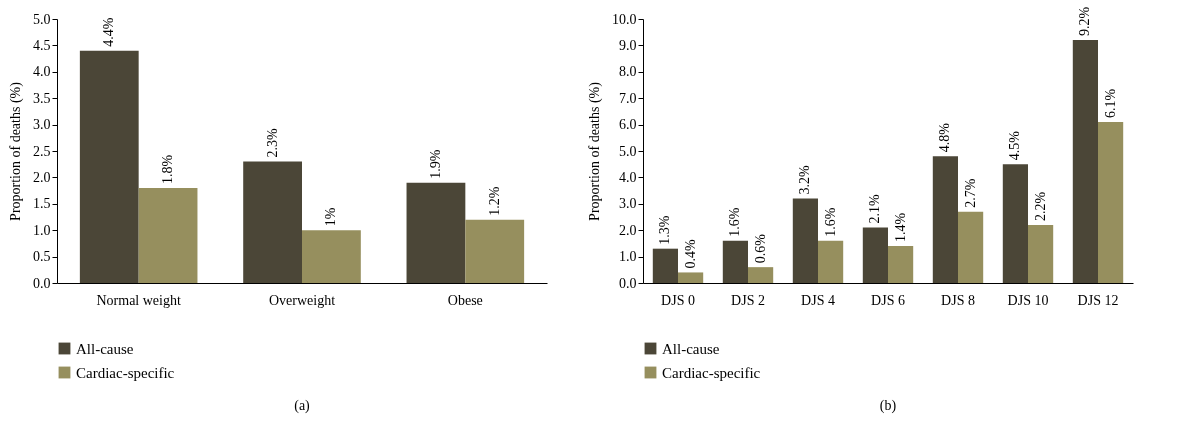  I want to click on x-tick-label: DJS 6, so click(888, 300).